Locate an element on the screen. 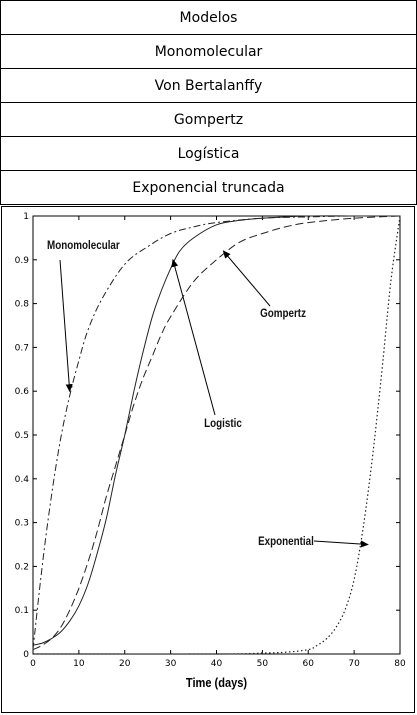  table-row: Exponencial truncada is located at coordinates (208, 187).